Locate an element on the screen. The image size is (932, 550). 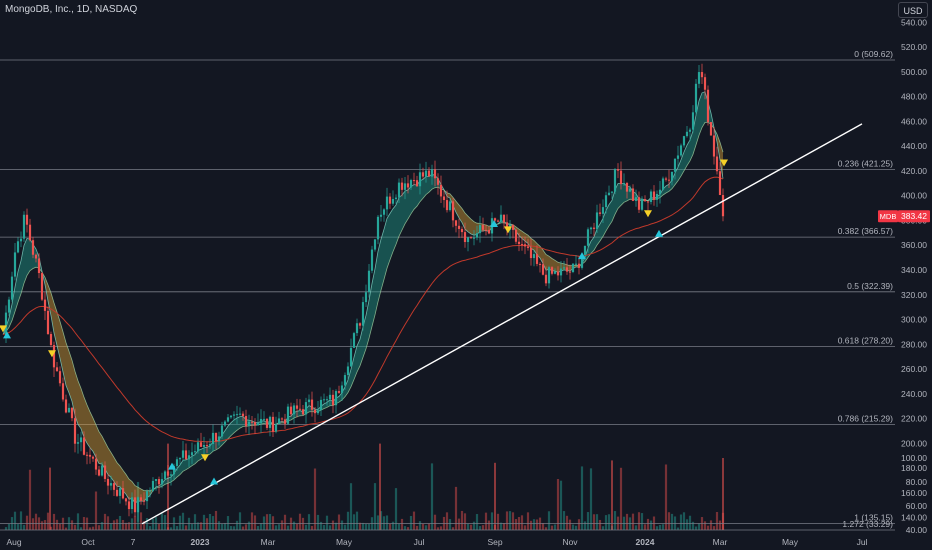
buy-signal-marker is located at coordinates (214, 481).